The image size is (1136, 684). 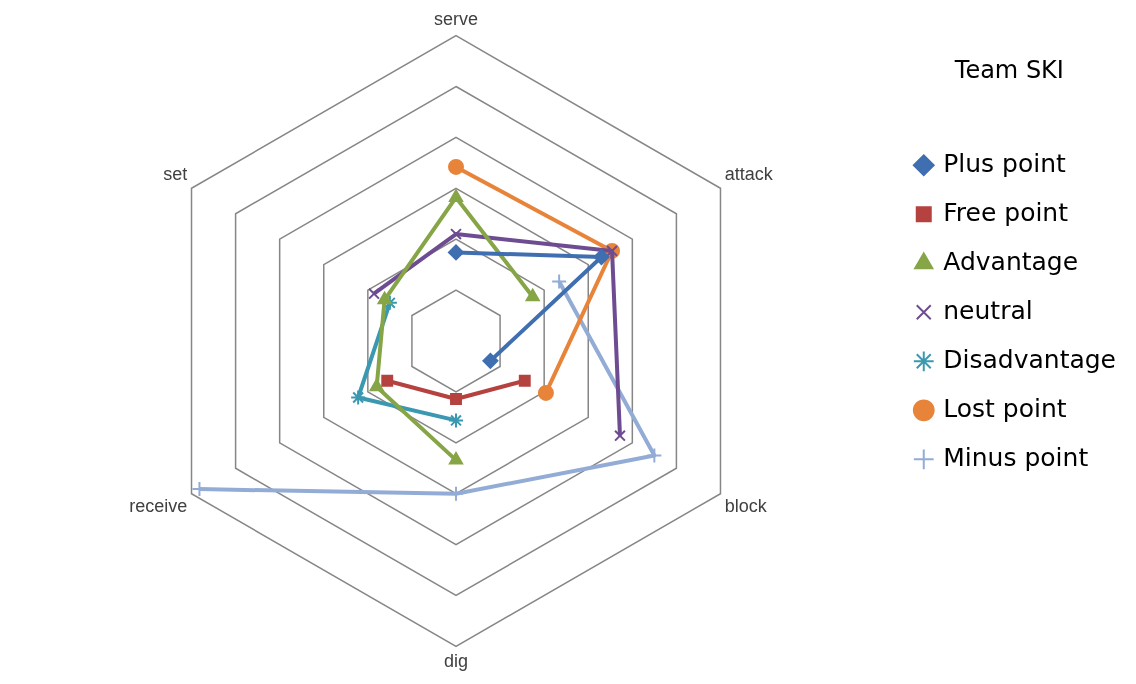 What do you see at coordinates (988, 310) in the screenshot?
I see `legend-label: neutral` at bounding box center [988, 310].